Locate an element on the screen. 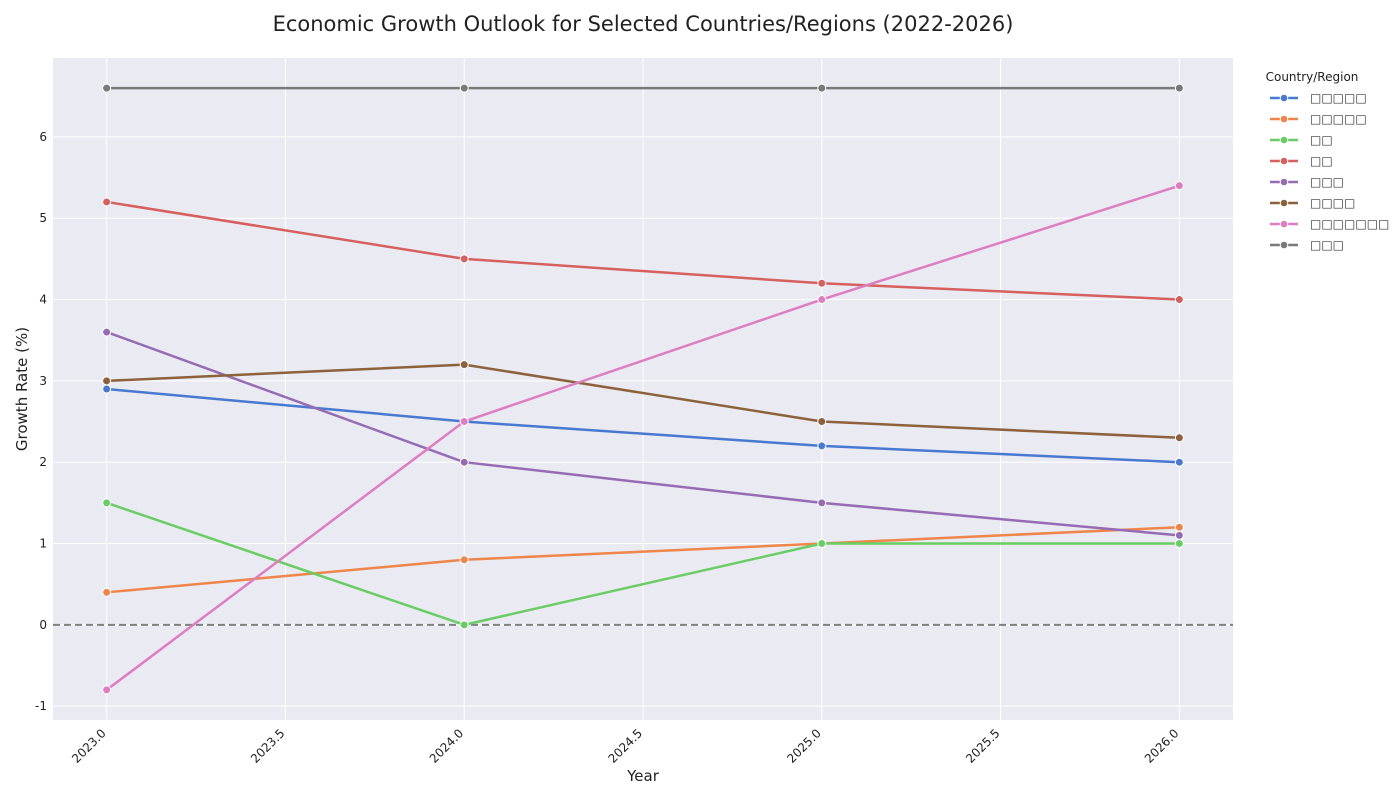 This screenshot has width=1400, height=800. x-tick-label: 2023.0 is located at coordinates (89, 746).